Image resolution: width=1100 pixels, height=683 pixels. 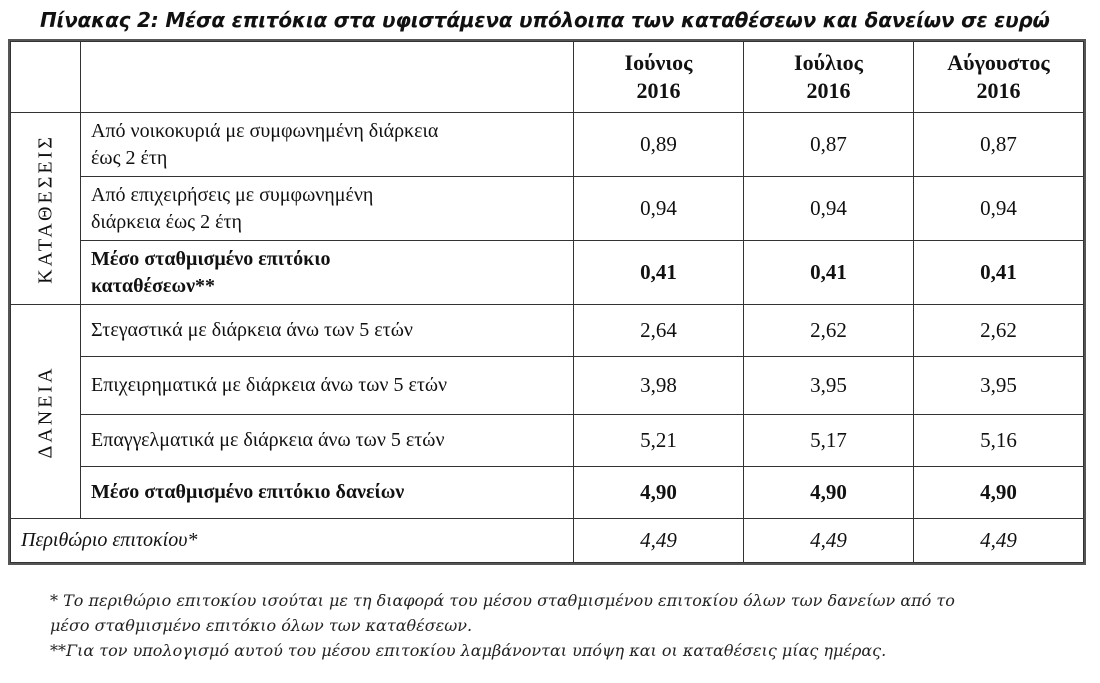 What do you see at coordinates (45, 77) in the screenshot?
I see `header-corner-cell` at bounding box center [45, 77].